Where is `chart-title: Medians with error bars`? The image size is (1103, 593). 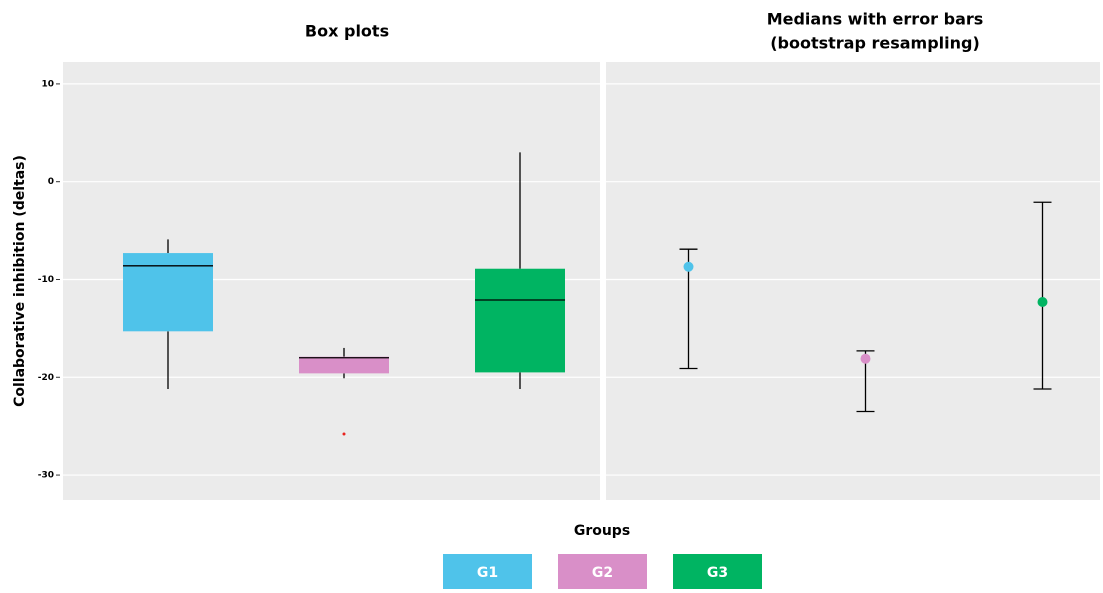 chart-title: Medians with error bars is located at coordinates (875, 19).